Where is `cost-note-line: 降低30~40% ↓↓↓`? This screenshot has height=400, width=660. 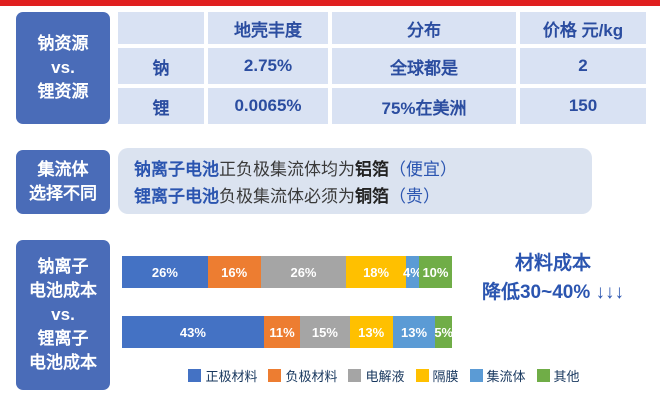 cost-note-line: 降低30~40% ↓↓↓ is located at coordinates (553, 292).